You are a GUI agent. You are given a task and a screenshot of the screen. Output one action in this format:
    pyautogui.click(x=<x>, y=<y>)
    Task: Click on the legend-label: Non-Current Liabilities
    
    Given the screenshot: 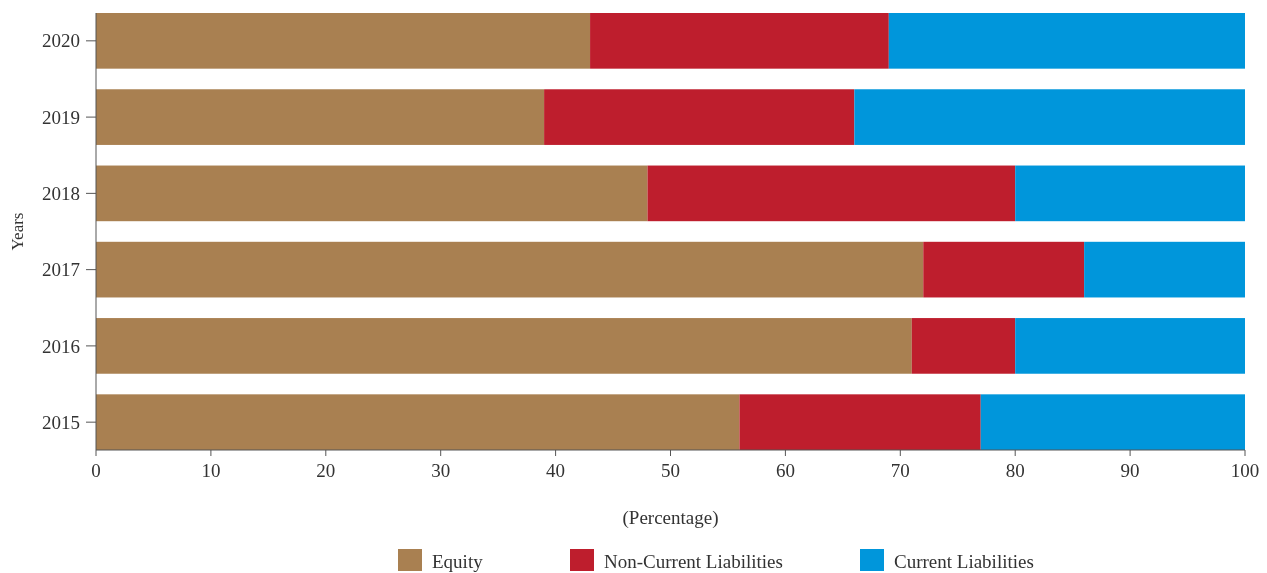 What is the action you would take?
    pyautogui.click(x=693, y=561)
    